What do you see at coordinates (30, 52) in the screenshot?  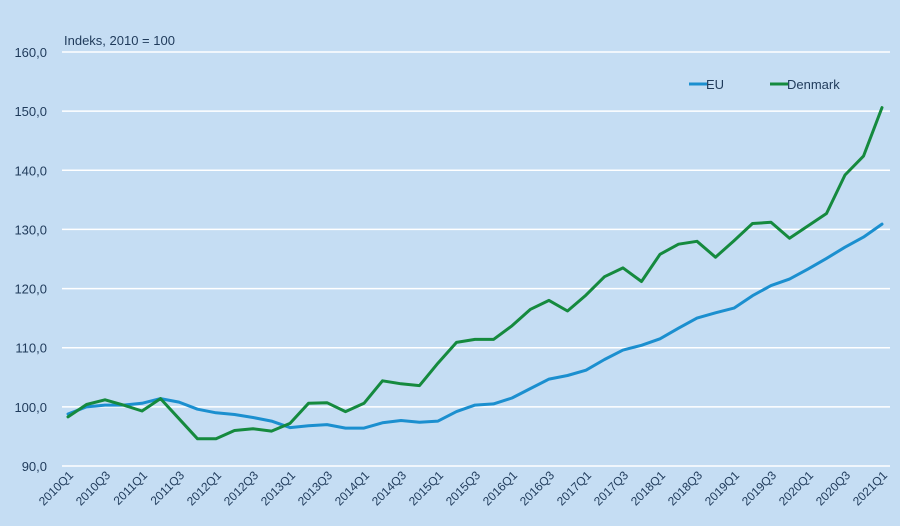 I see `y-tick-label: 160,0` at bounding box center [30, 52].